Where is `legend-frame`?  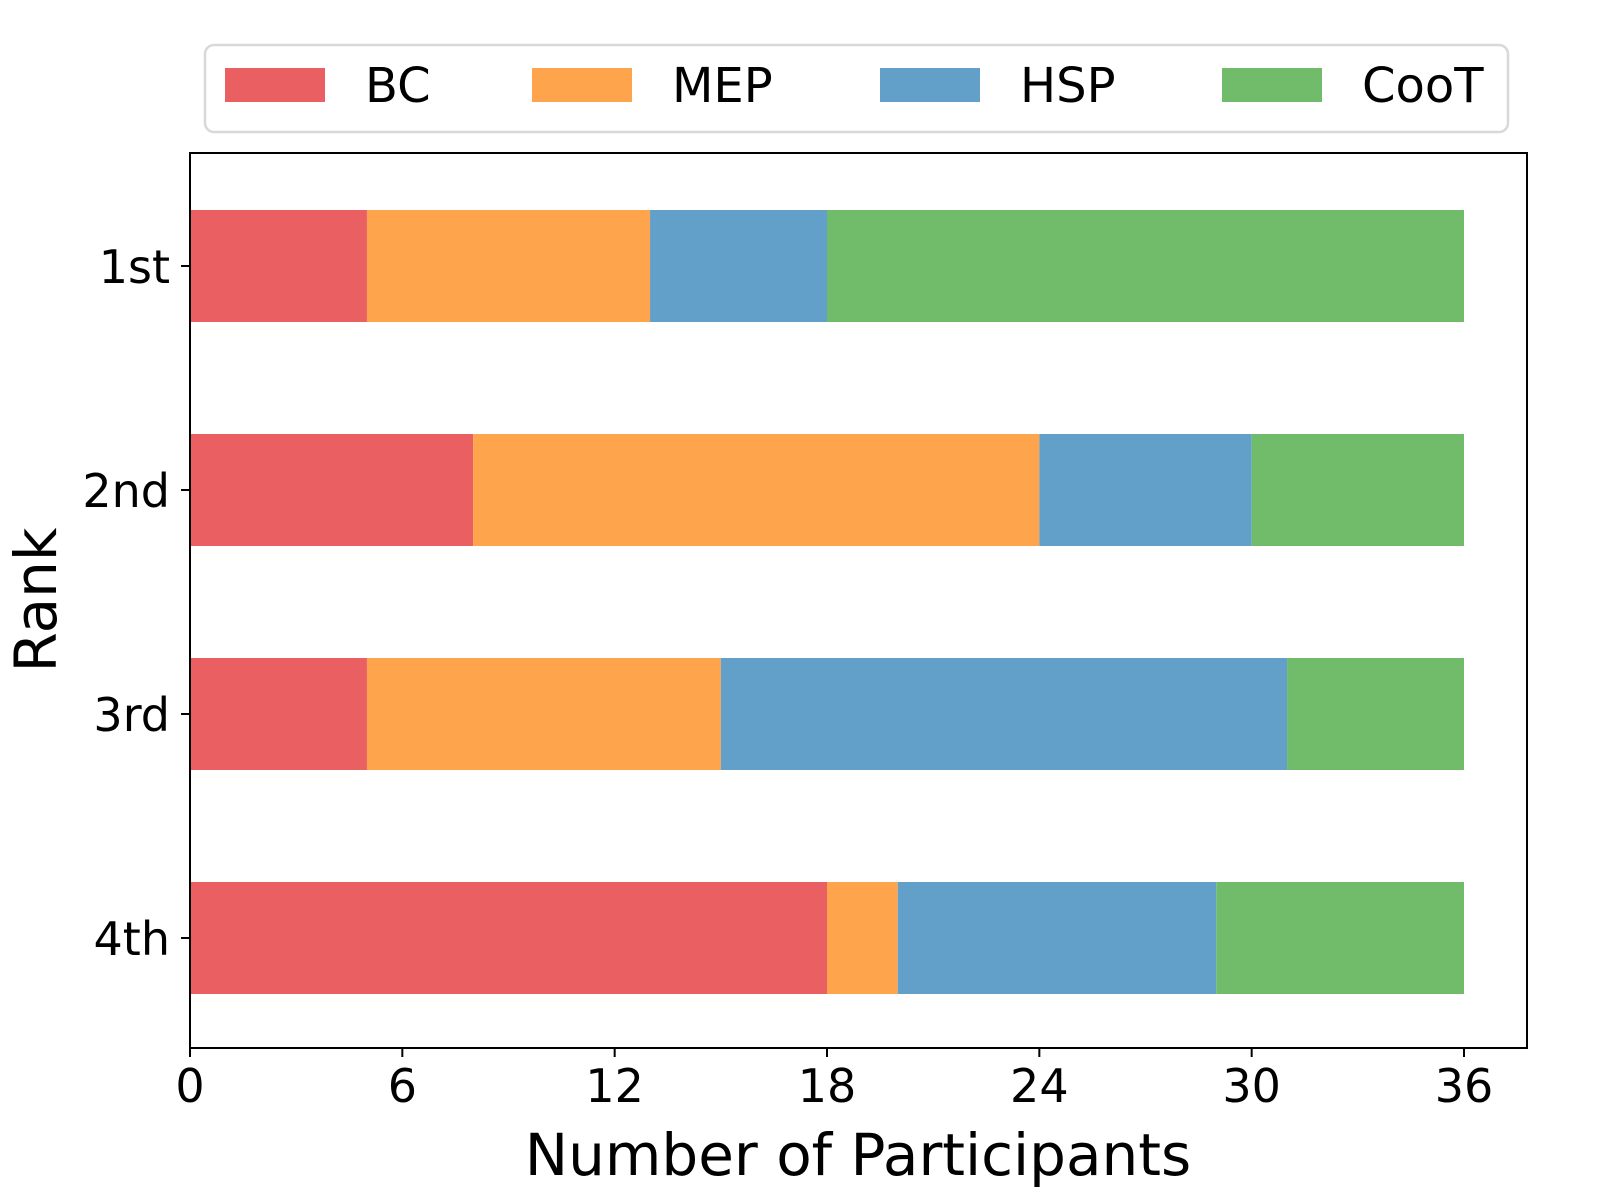
legend-frame is located at coordinates (856, 88).